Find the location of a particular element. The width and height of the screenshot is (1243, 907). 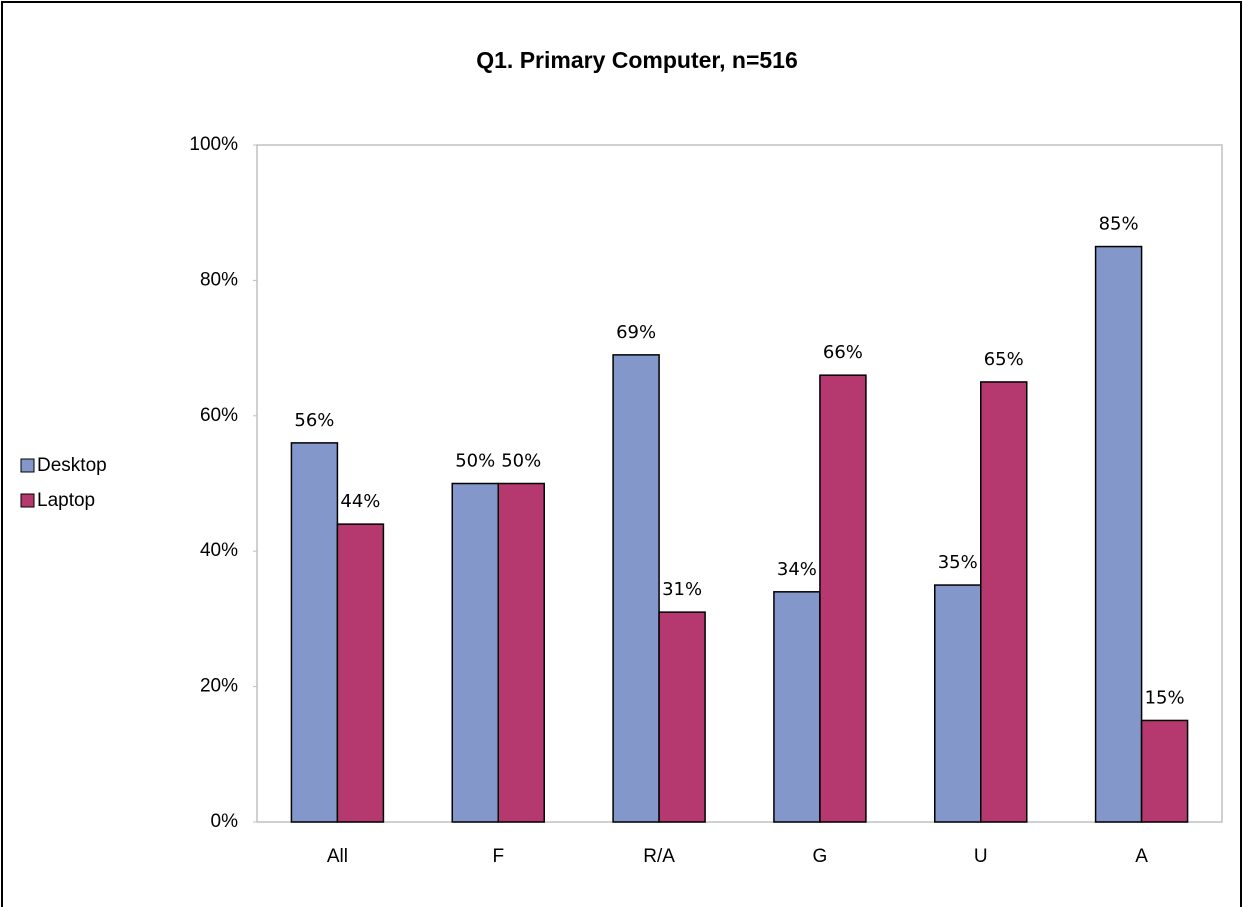

legend-label: Desktop is located at coordinates (72, 465).